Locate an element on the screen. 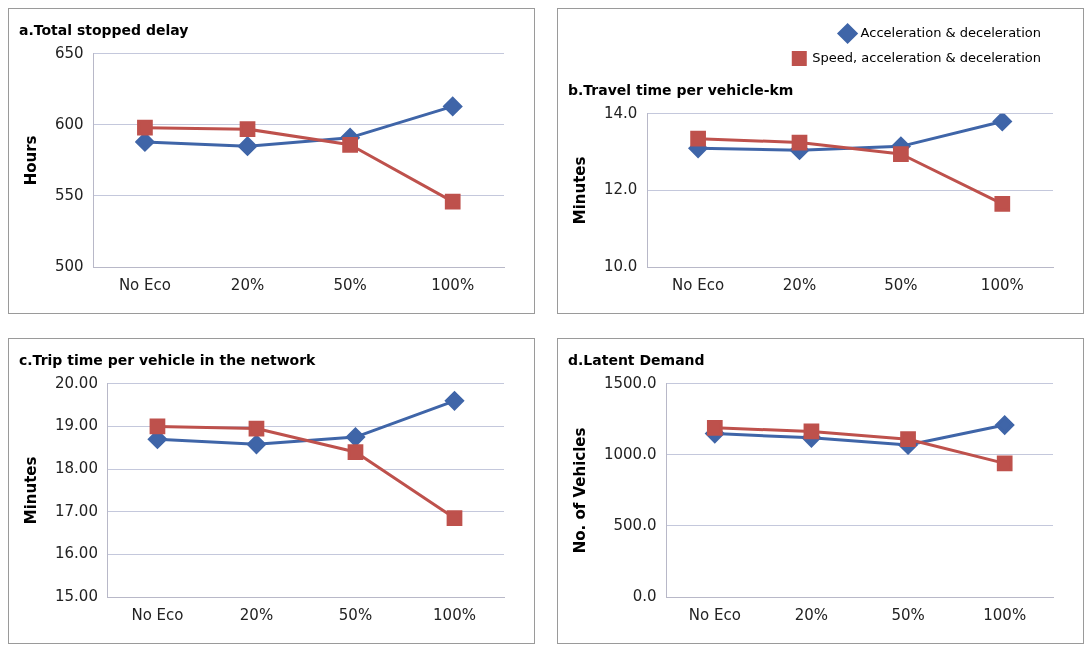 This screenshot has width=1092, height=660. y-tick-label: 16.00 is located at coordinates (76, 553).